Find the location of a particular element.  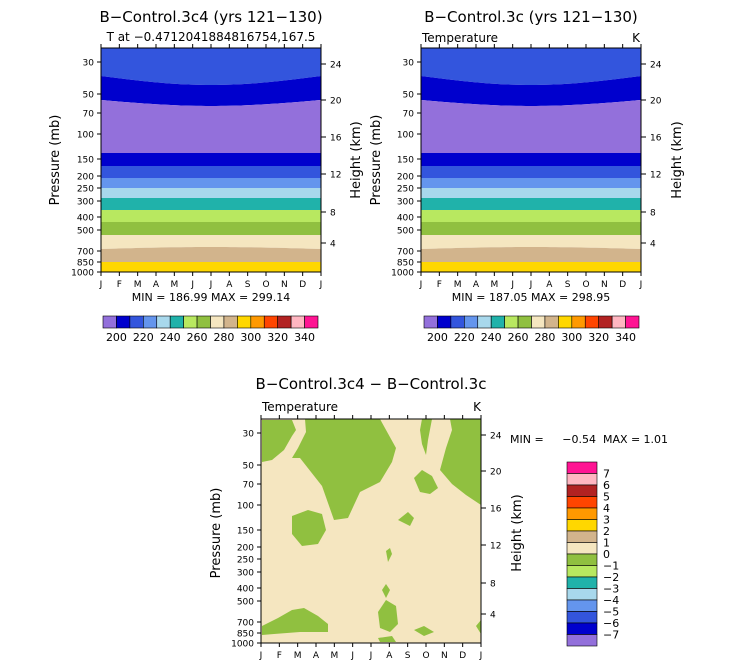

diff-colorbar-label: 0 is located at coordinates (606, 554).